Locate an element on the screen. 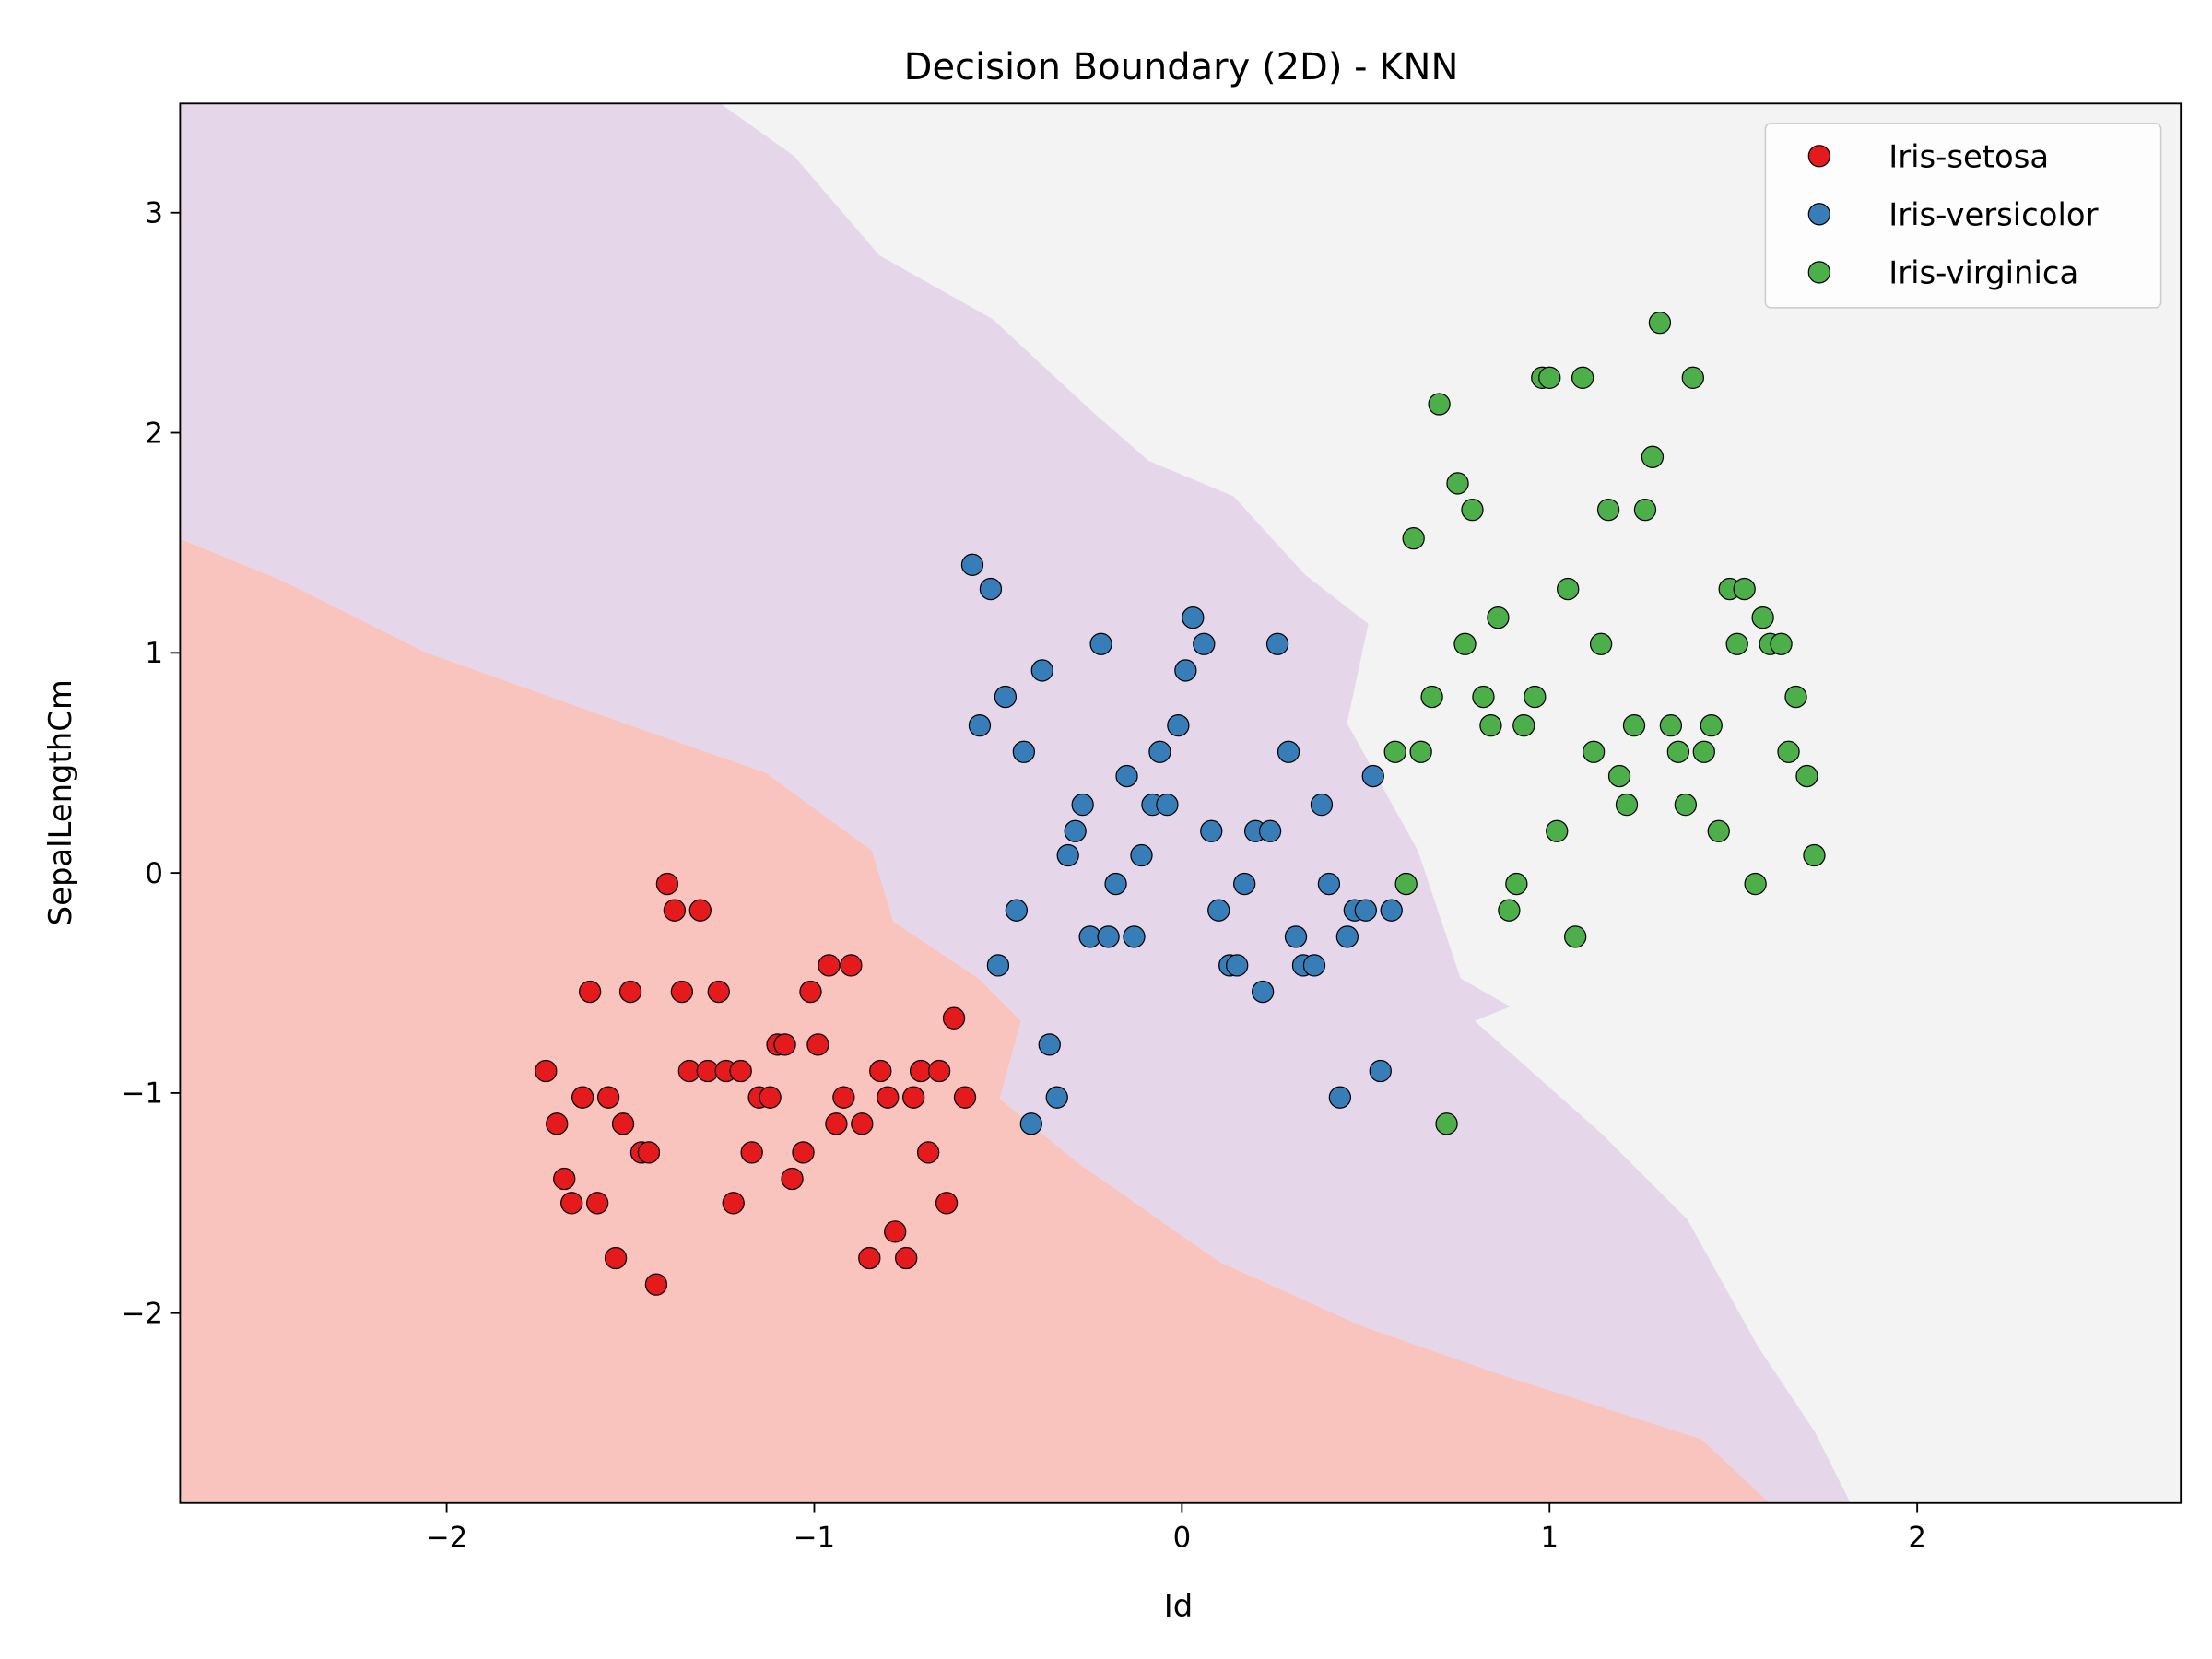 The width and height of the screenshot is (2212, 1659). y-axis-label: SepalLengthCm is located at coordinates (60, 802).